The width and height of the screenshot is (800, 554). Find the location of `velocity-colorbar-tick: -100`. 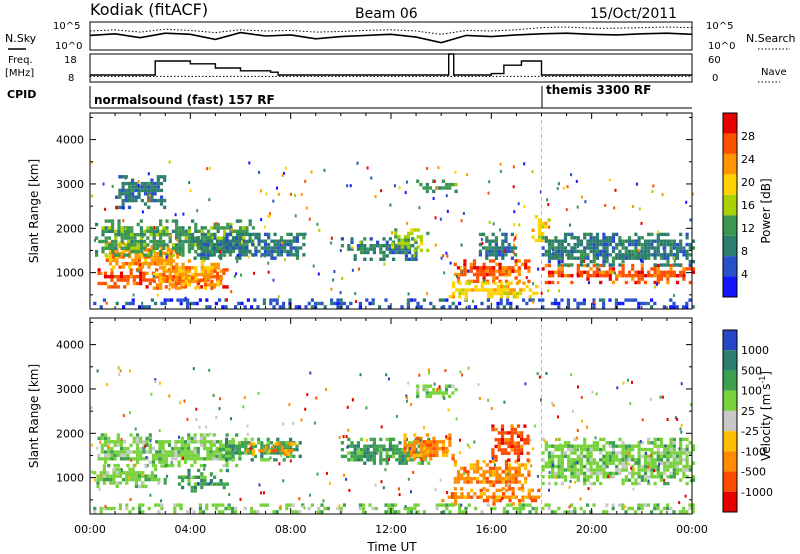

velocity-colorbar-tick: -100 is located at coordinates (753, 451).